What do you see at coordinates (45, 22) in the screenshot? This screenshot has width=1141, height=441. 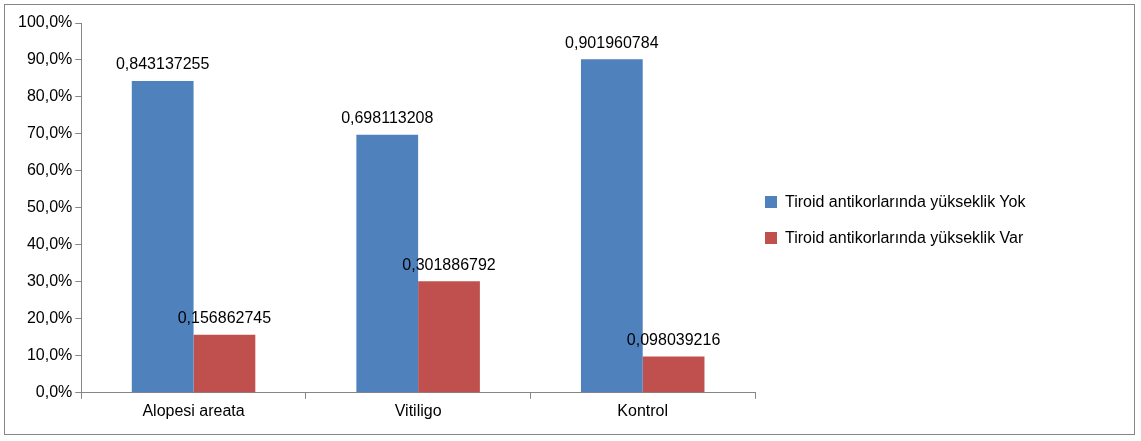 I see `y-tick-label: 100,0%` at bounding box center [45, 22].